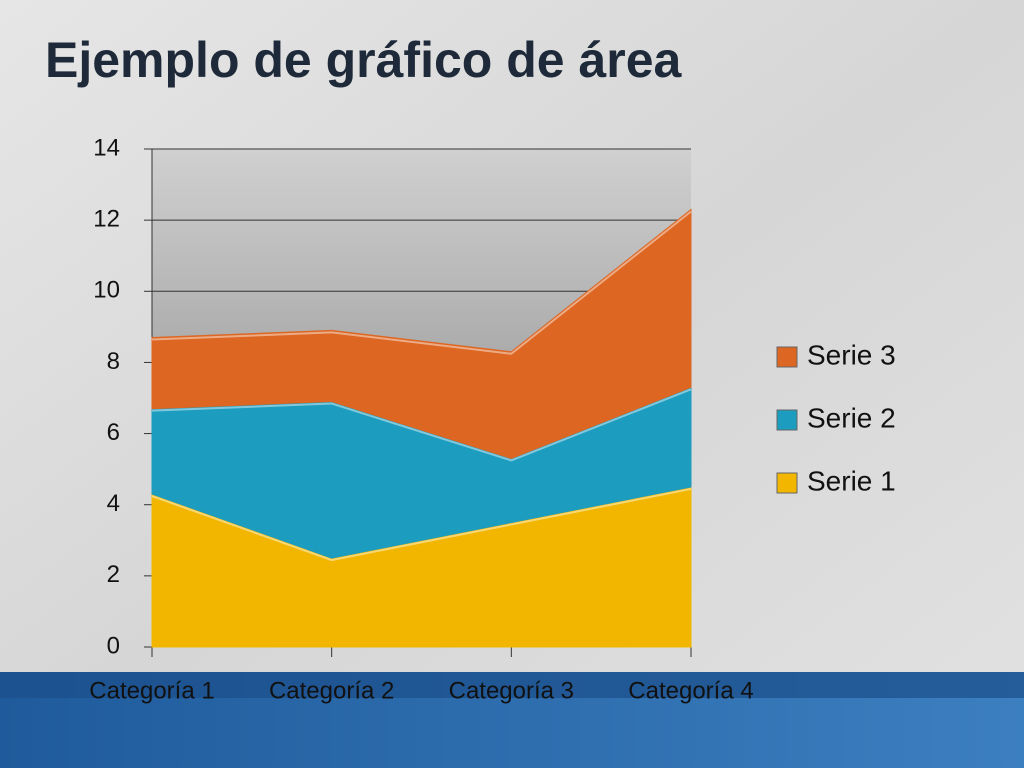  Describe the element at coordinates (106, 218) in the screenshot. I see `y-tick-label: 12` at that location.